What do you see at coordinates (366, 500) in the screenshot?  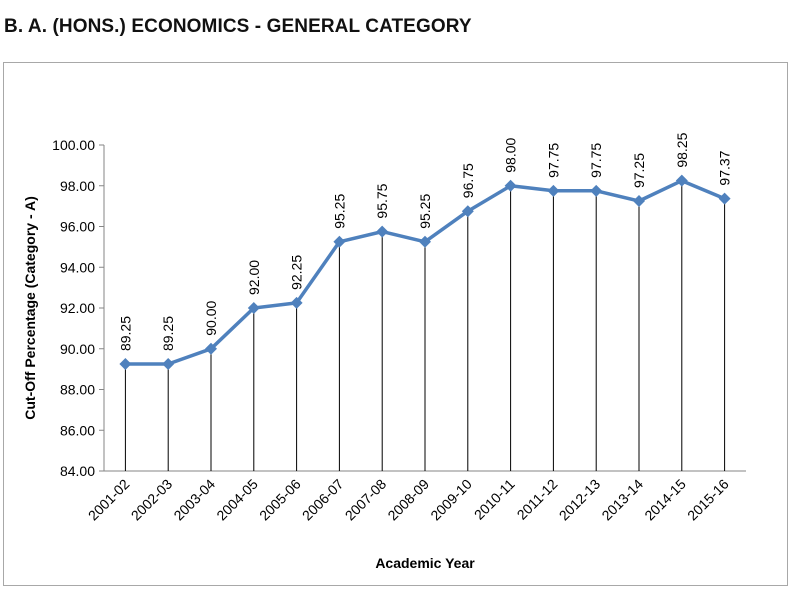 I see `x-tick-label: 2007-08` at bounding box center [366, 500].